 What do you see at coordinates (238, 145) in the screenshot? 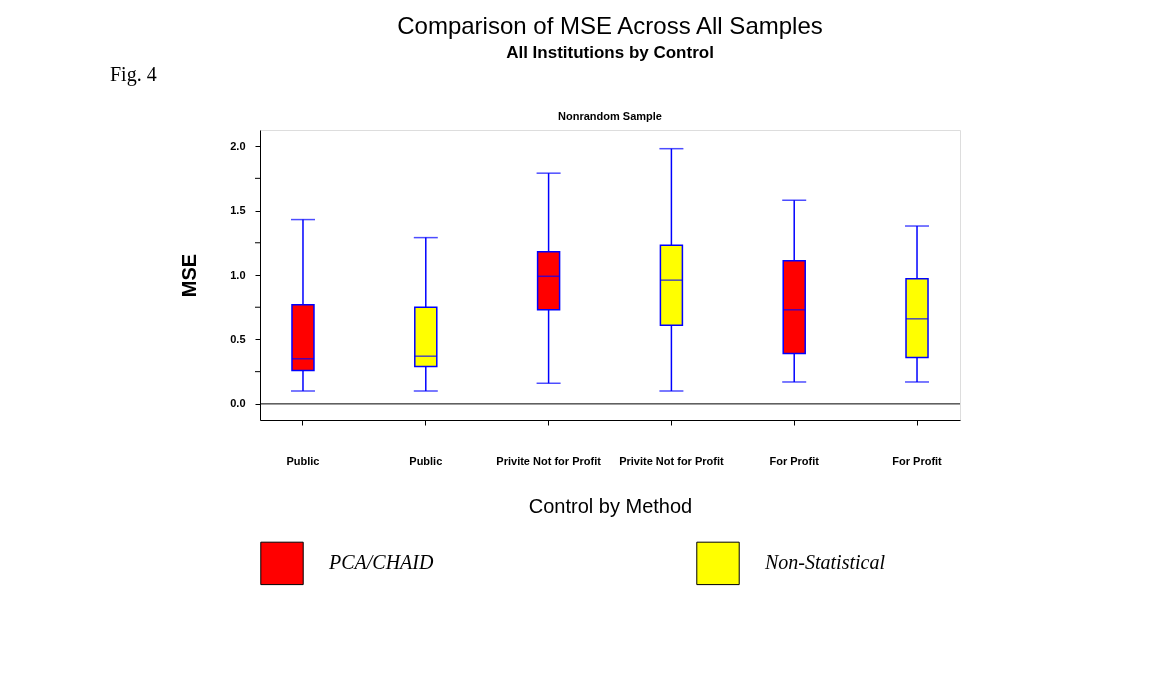
I see `y-tick-label: 2.0` at bounding box center [238, 145].